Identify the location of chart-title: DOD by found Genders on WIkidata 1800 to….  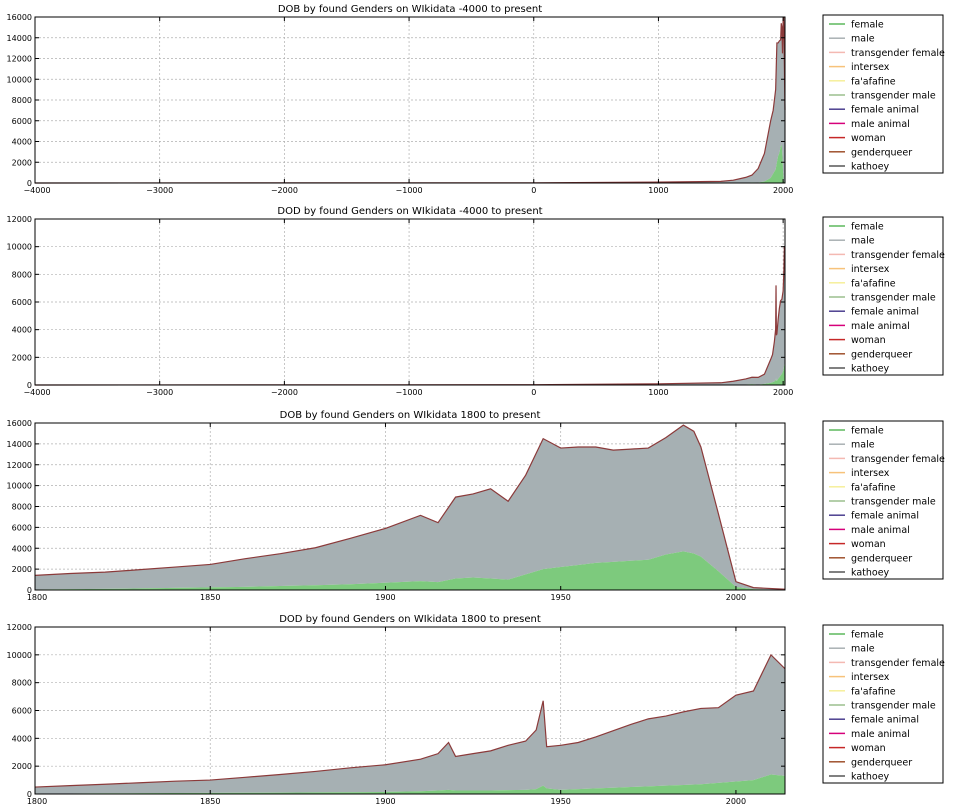
(410, 619).